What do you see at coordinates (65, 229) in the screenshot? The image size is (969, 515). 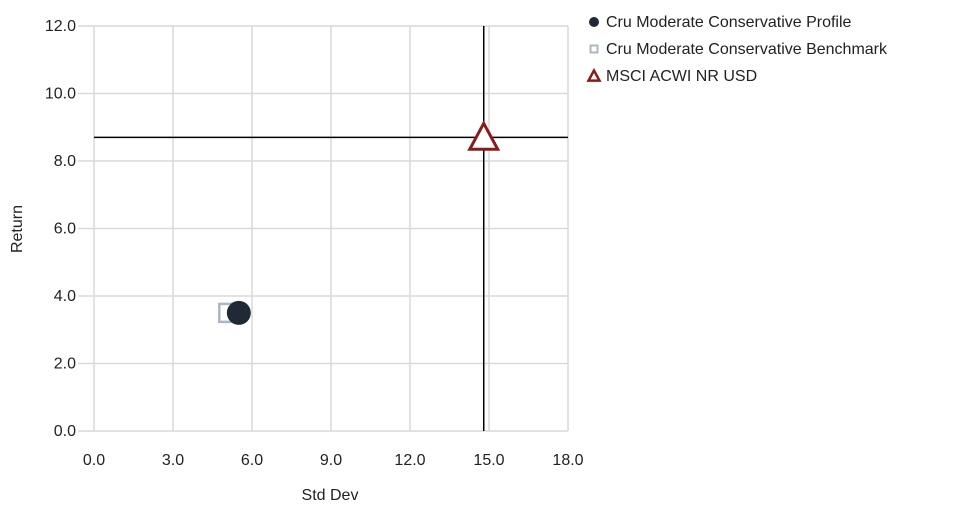 I see `y-tick-label: 6.0` at bounding box center [65, 229].